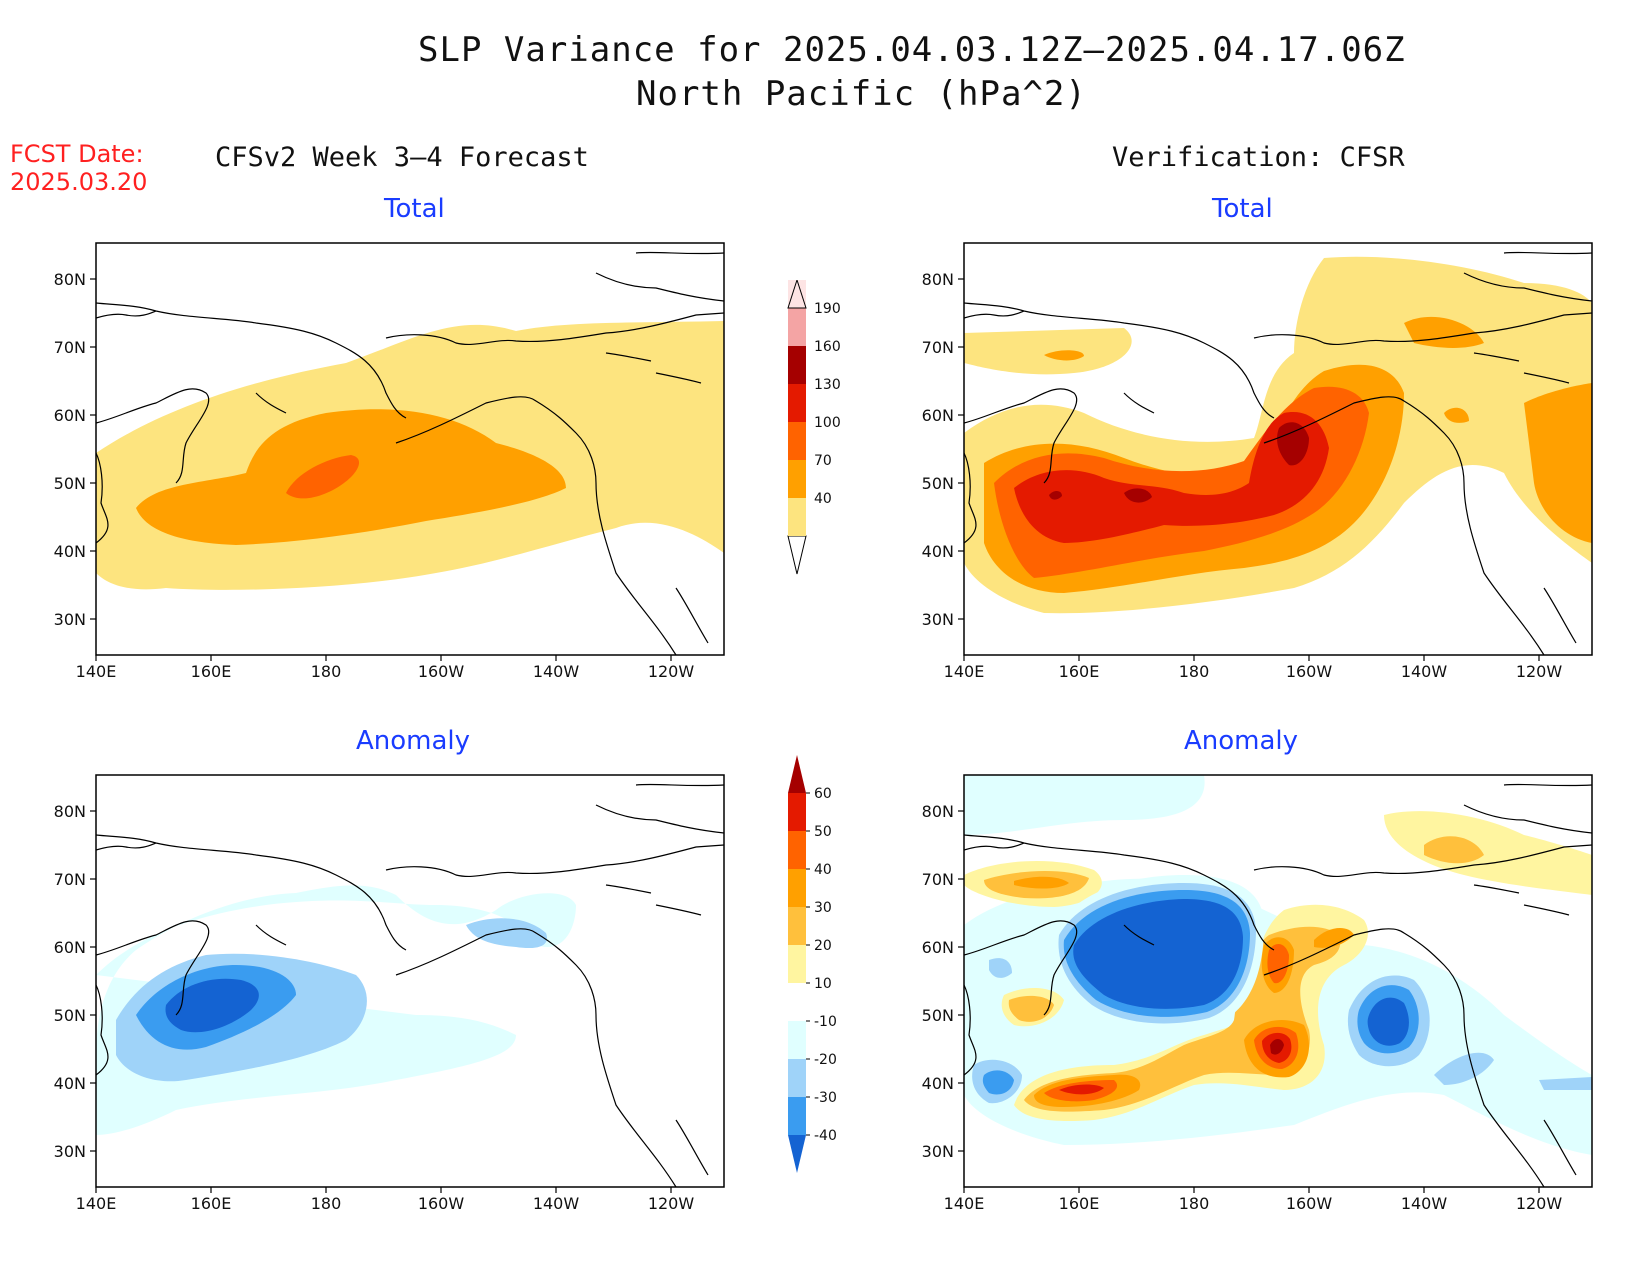 The height and width of the screenshot is (1275, 1650). What do you see at coordinates (1334, 938) in the screenshot?
I see `contour-30-ne` at bounding box center [1334, 938].